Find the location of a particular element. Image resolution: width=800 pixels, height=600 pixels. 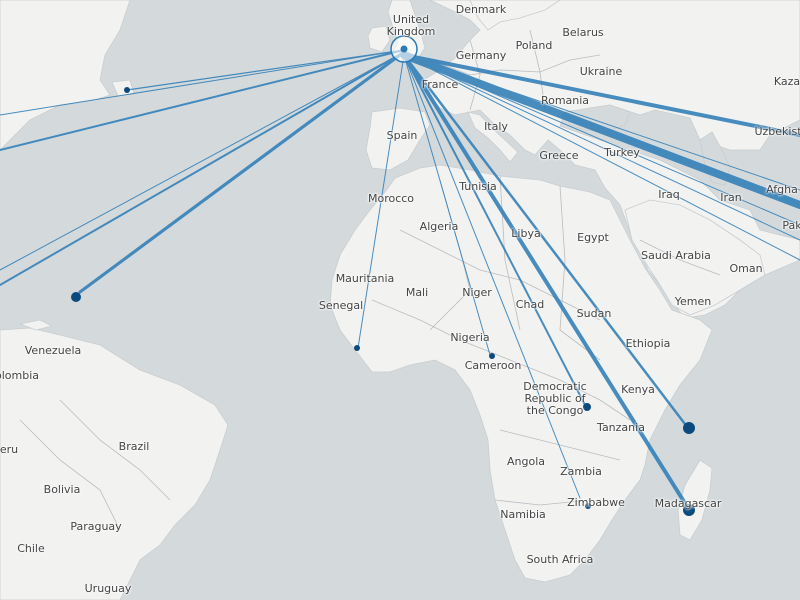

marker-cameroon is located at coordinates (492, 356).